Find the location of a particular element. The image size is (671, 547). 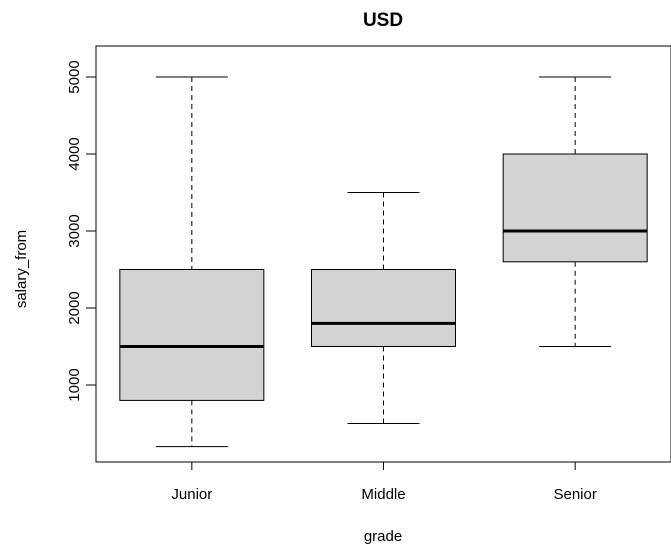

x-axis-label: grade is located at coordinates (383, 536).